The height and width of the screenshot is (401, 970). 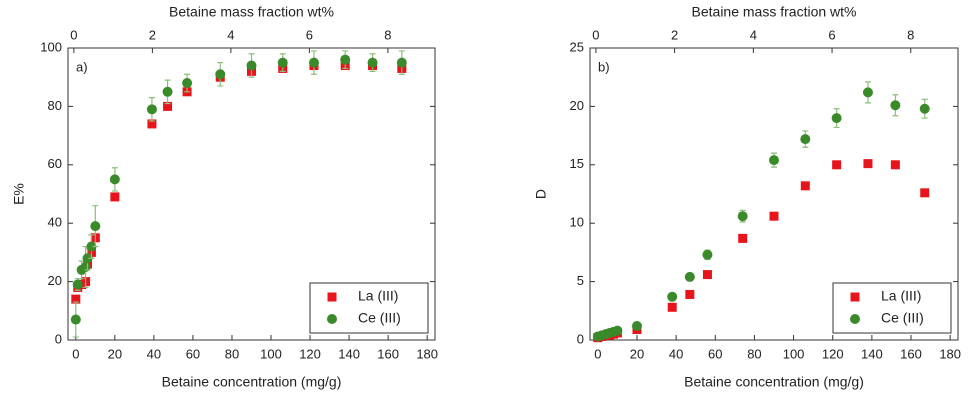 I want to click on y-tick-label: 60, so click(x=55, y=163).